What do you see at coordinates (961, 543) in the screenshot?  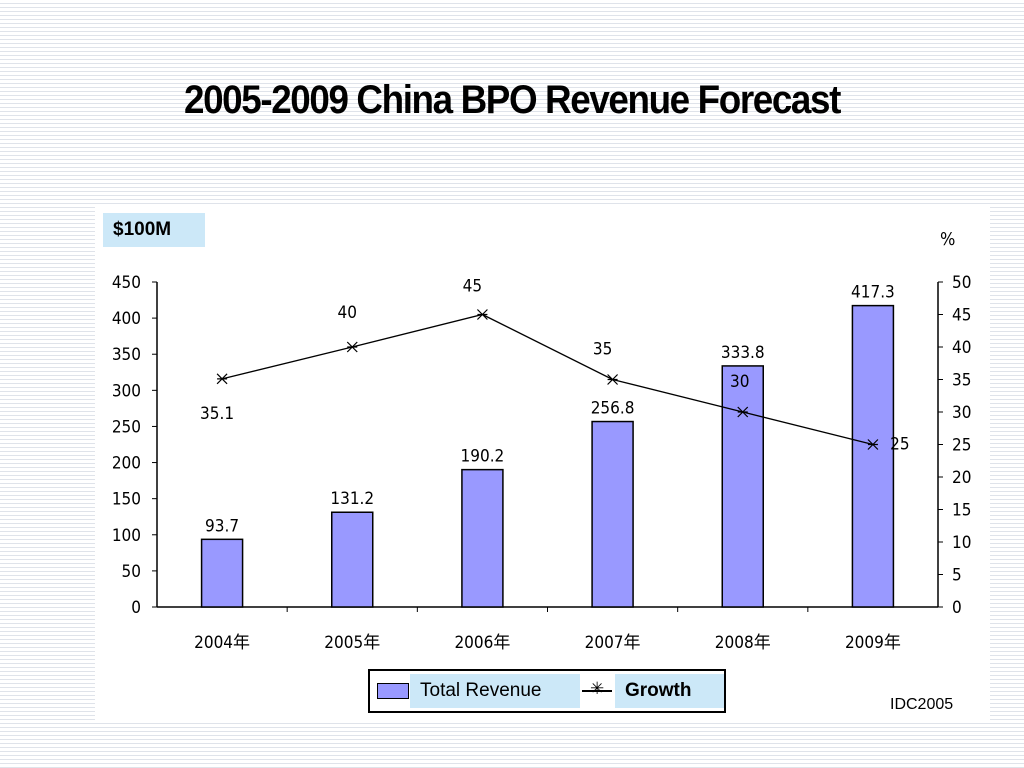 I see `right-y-tick-label: 10` at bounding box center [961, 543].